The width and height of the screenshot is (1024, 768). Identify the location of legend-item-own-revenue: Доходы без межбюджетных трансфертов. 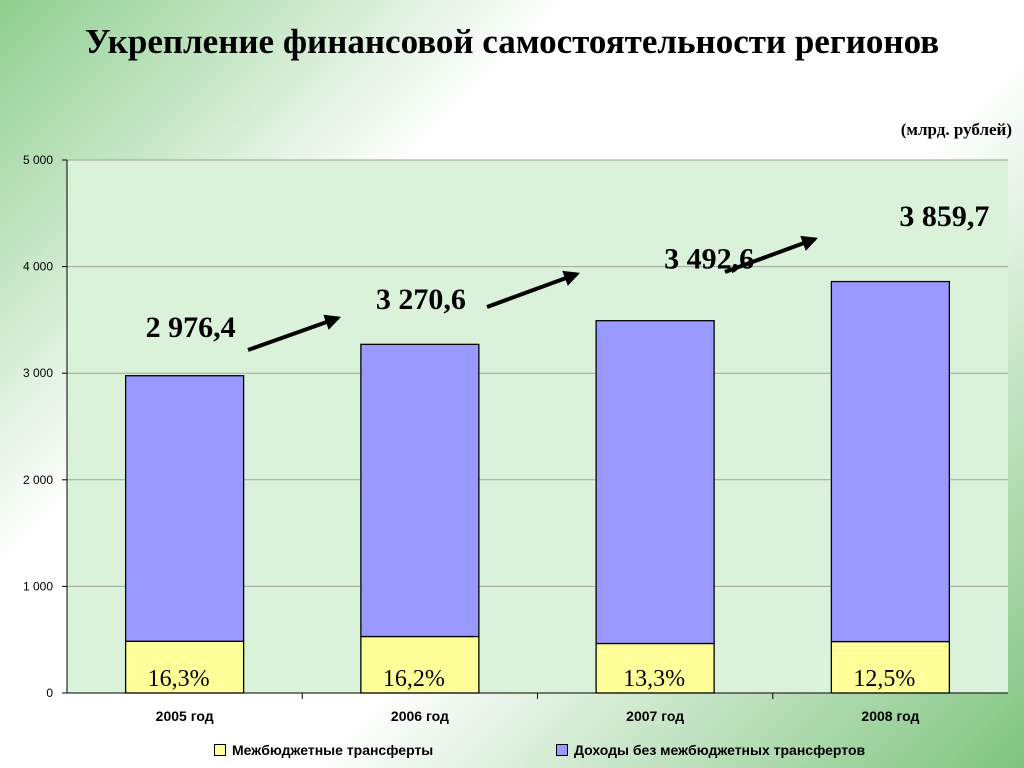
(710, 750).